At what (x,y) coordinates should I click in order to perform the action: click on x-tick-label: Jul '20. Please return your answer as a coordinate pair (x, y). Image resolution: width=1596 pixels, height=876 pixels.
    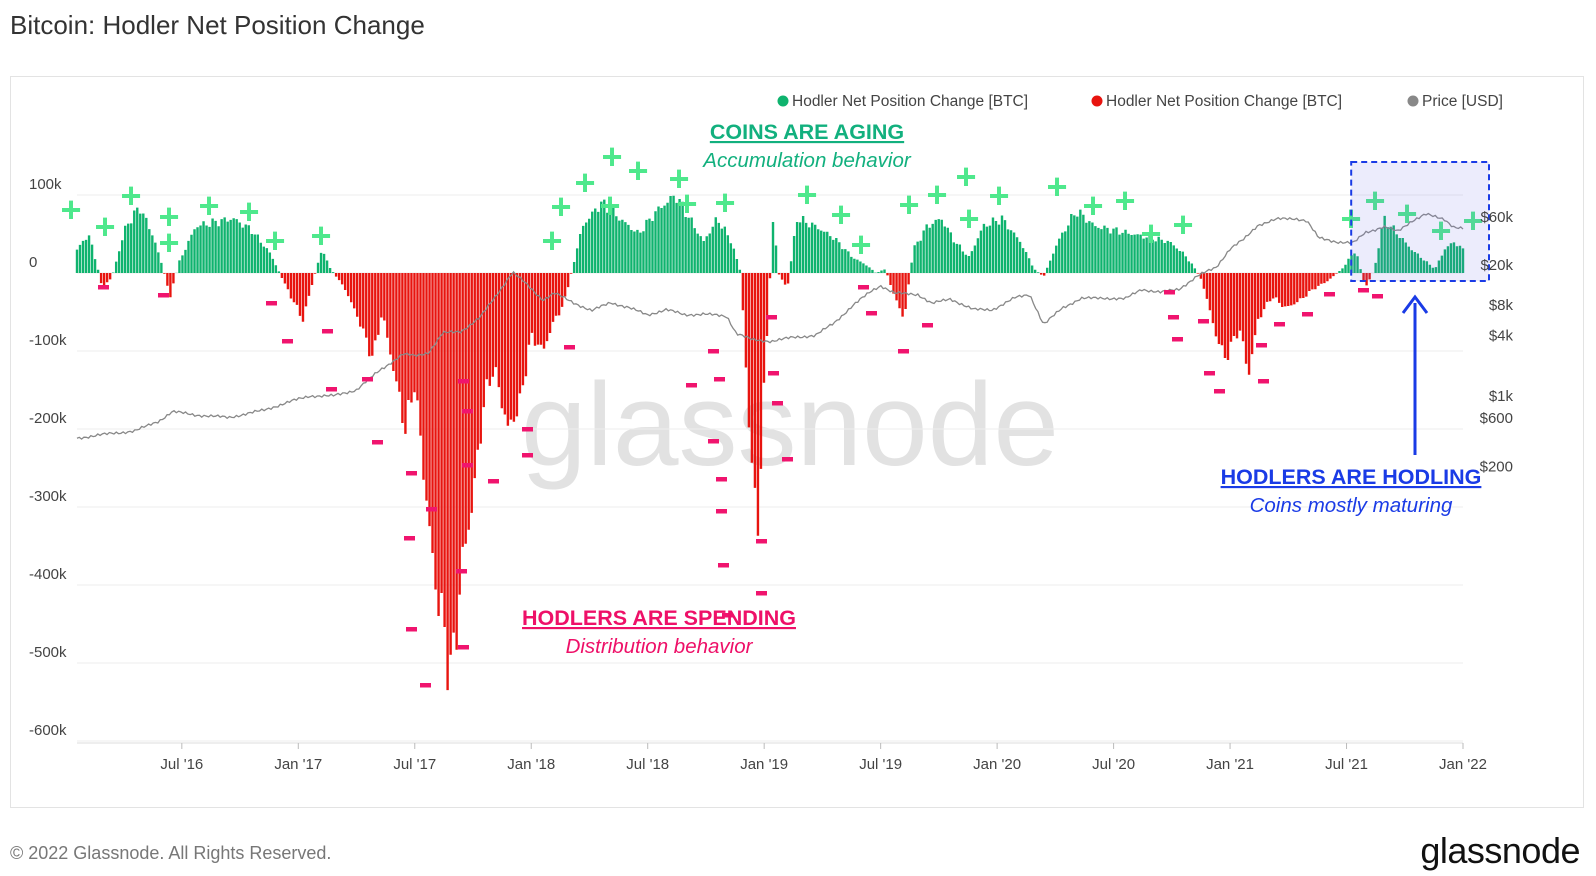
    Looking at the image, I should click on (1113, 764).